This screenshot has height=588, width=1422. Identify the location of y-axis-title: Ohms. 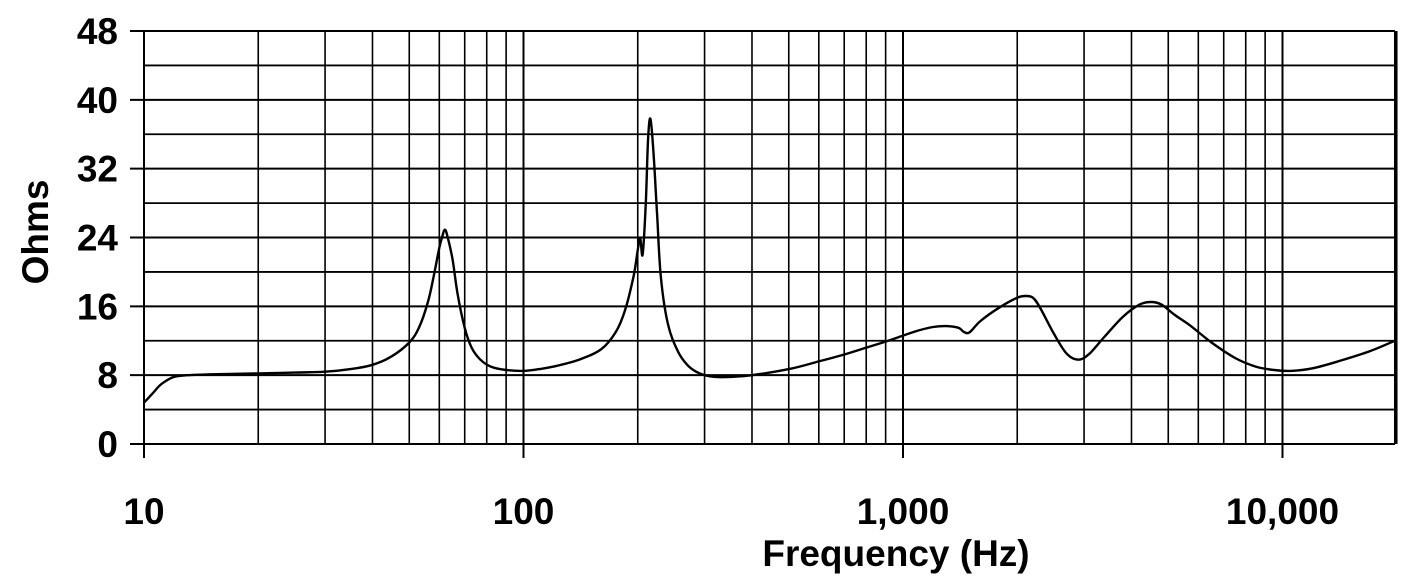
(35, 232).